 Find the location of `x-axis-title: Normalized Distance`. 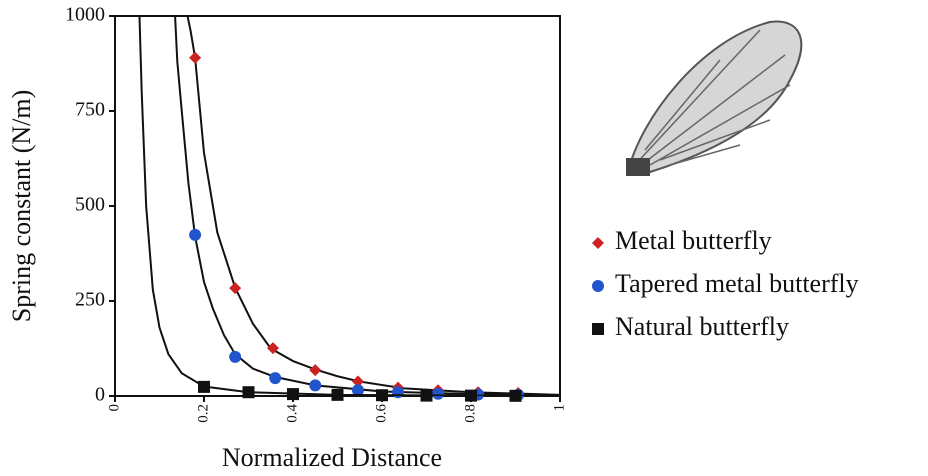

x-axis-title: Normalized Distance is located at coordinates (332, 457).